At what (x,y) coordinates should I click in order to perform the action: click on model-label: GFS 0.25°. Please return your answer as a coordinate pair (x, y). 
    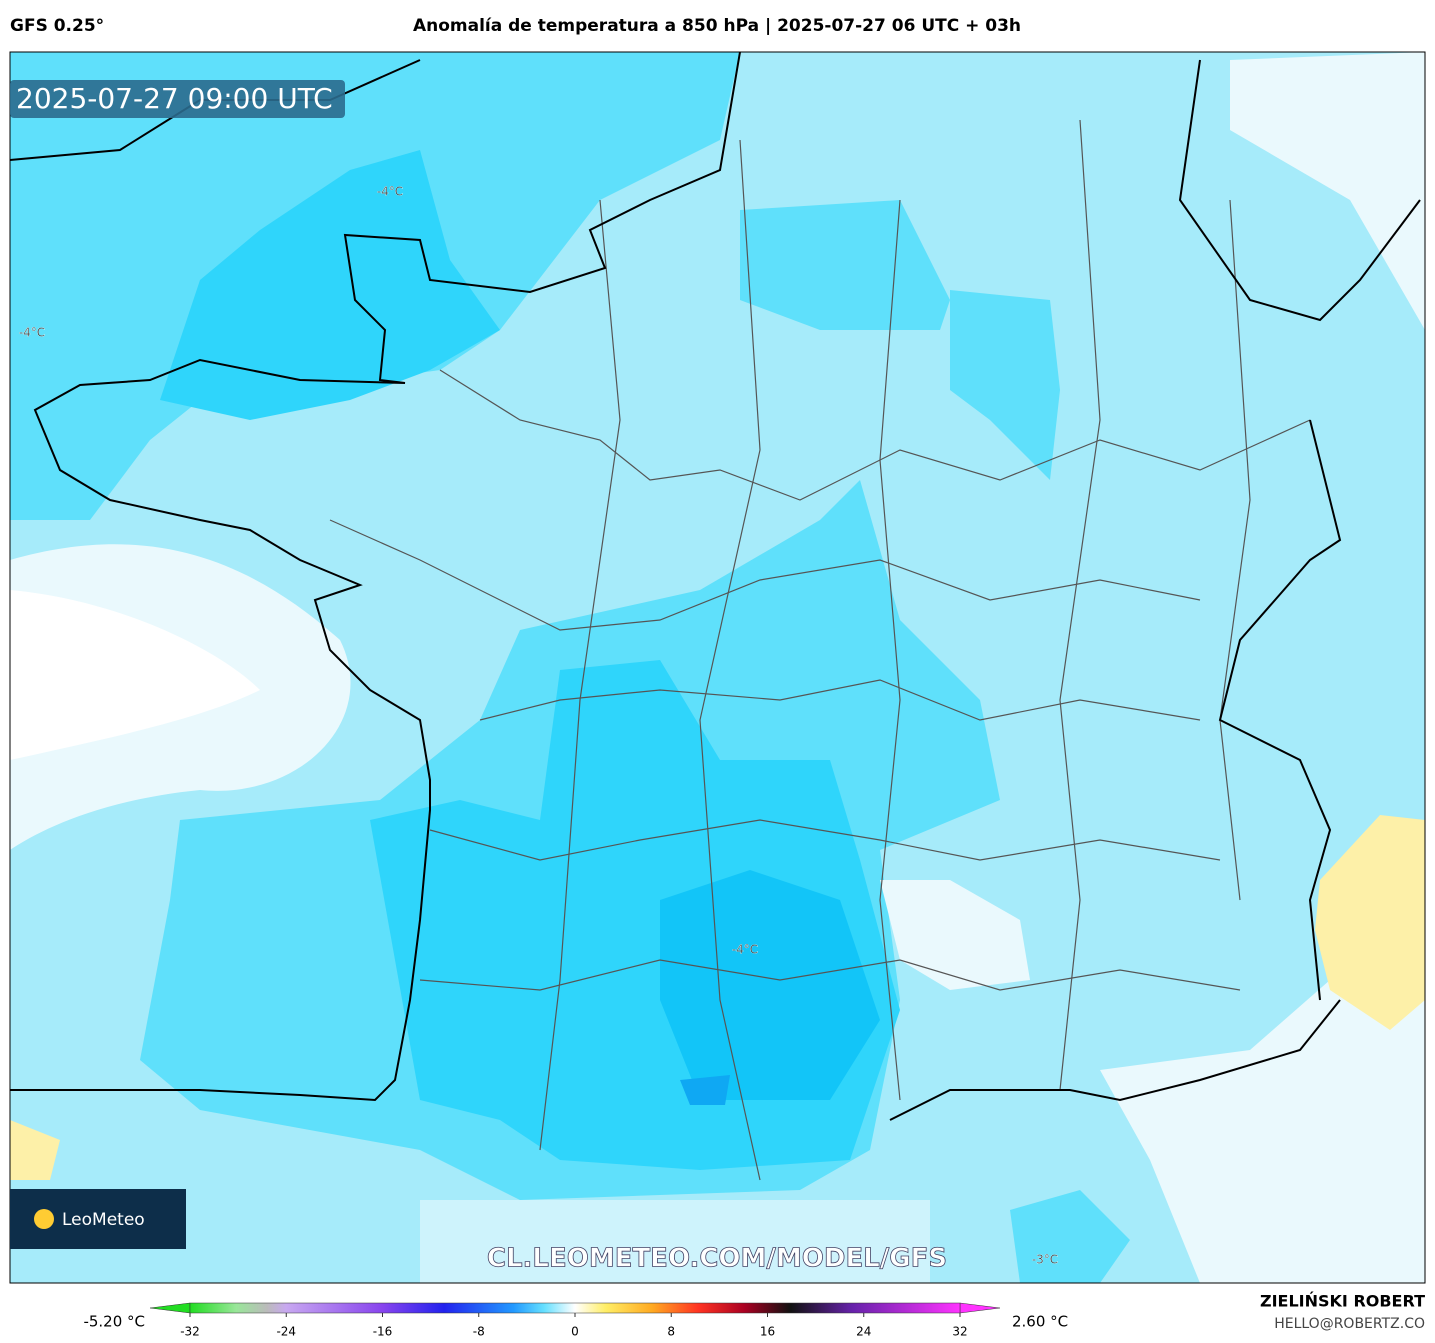
    Looking at the image, I should click on (57, 26).